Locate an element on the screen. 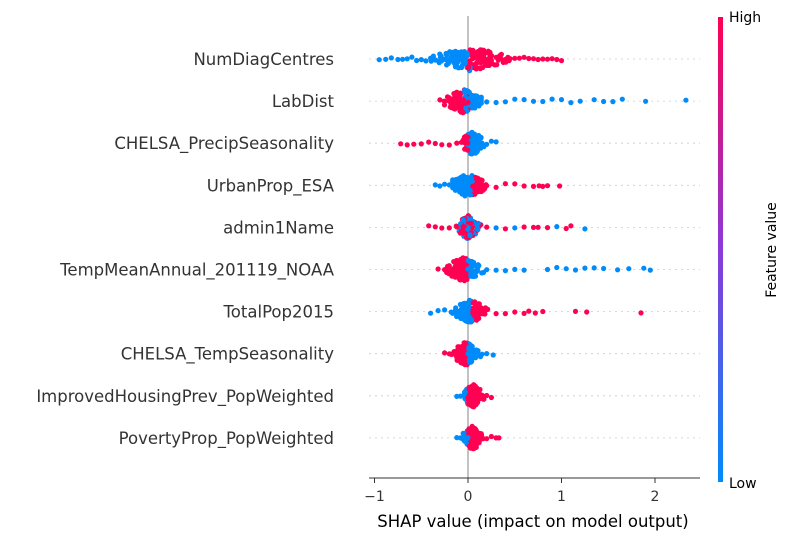  feature-points-CHELSA_TempSeasonality is located at coordinates (469, 354).